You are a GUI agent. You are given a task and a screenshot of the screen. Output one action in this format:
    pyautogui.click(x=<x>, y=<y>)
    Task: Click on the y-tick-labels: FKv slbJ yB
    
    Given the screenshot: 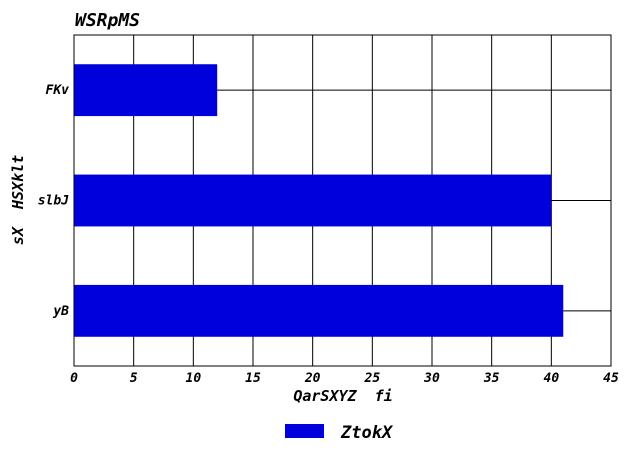 What is the action you would take?
    pyautogui.click(x=53, y=201)
    